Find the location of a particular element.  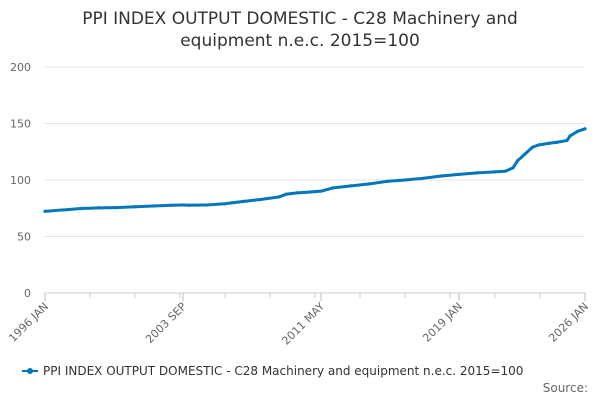

y-tick-label: 50 is located at coordinates (24, 237).